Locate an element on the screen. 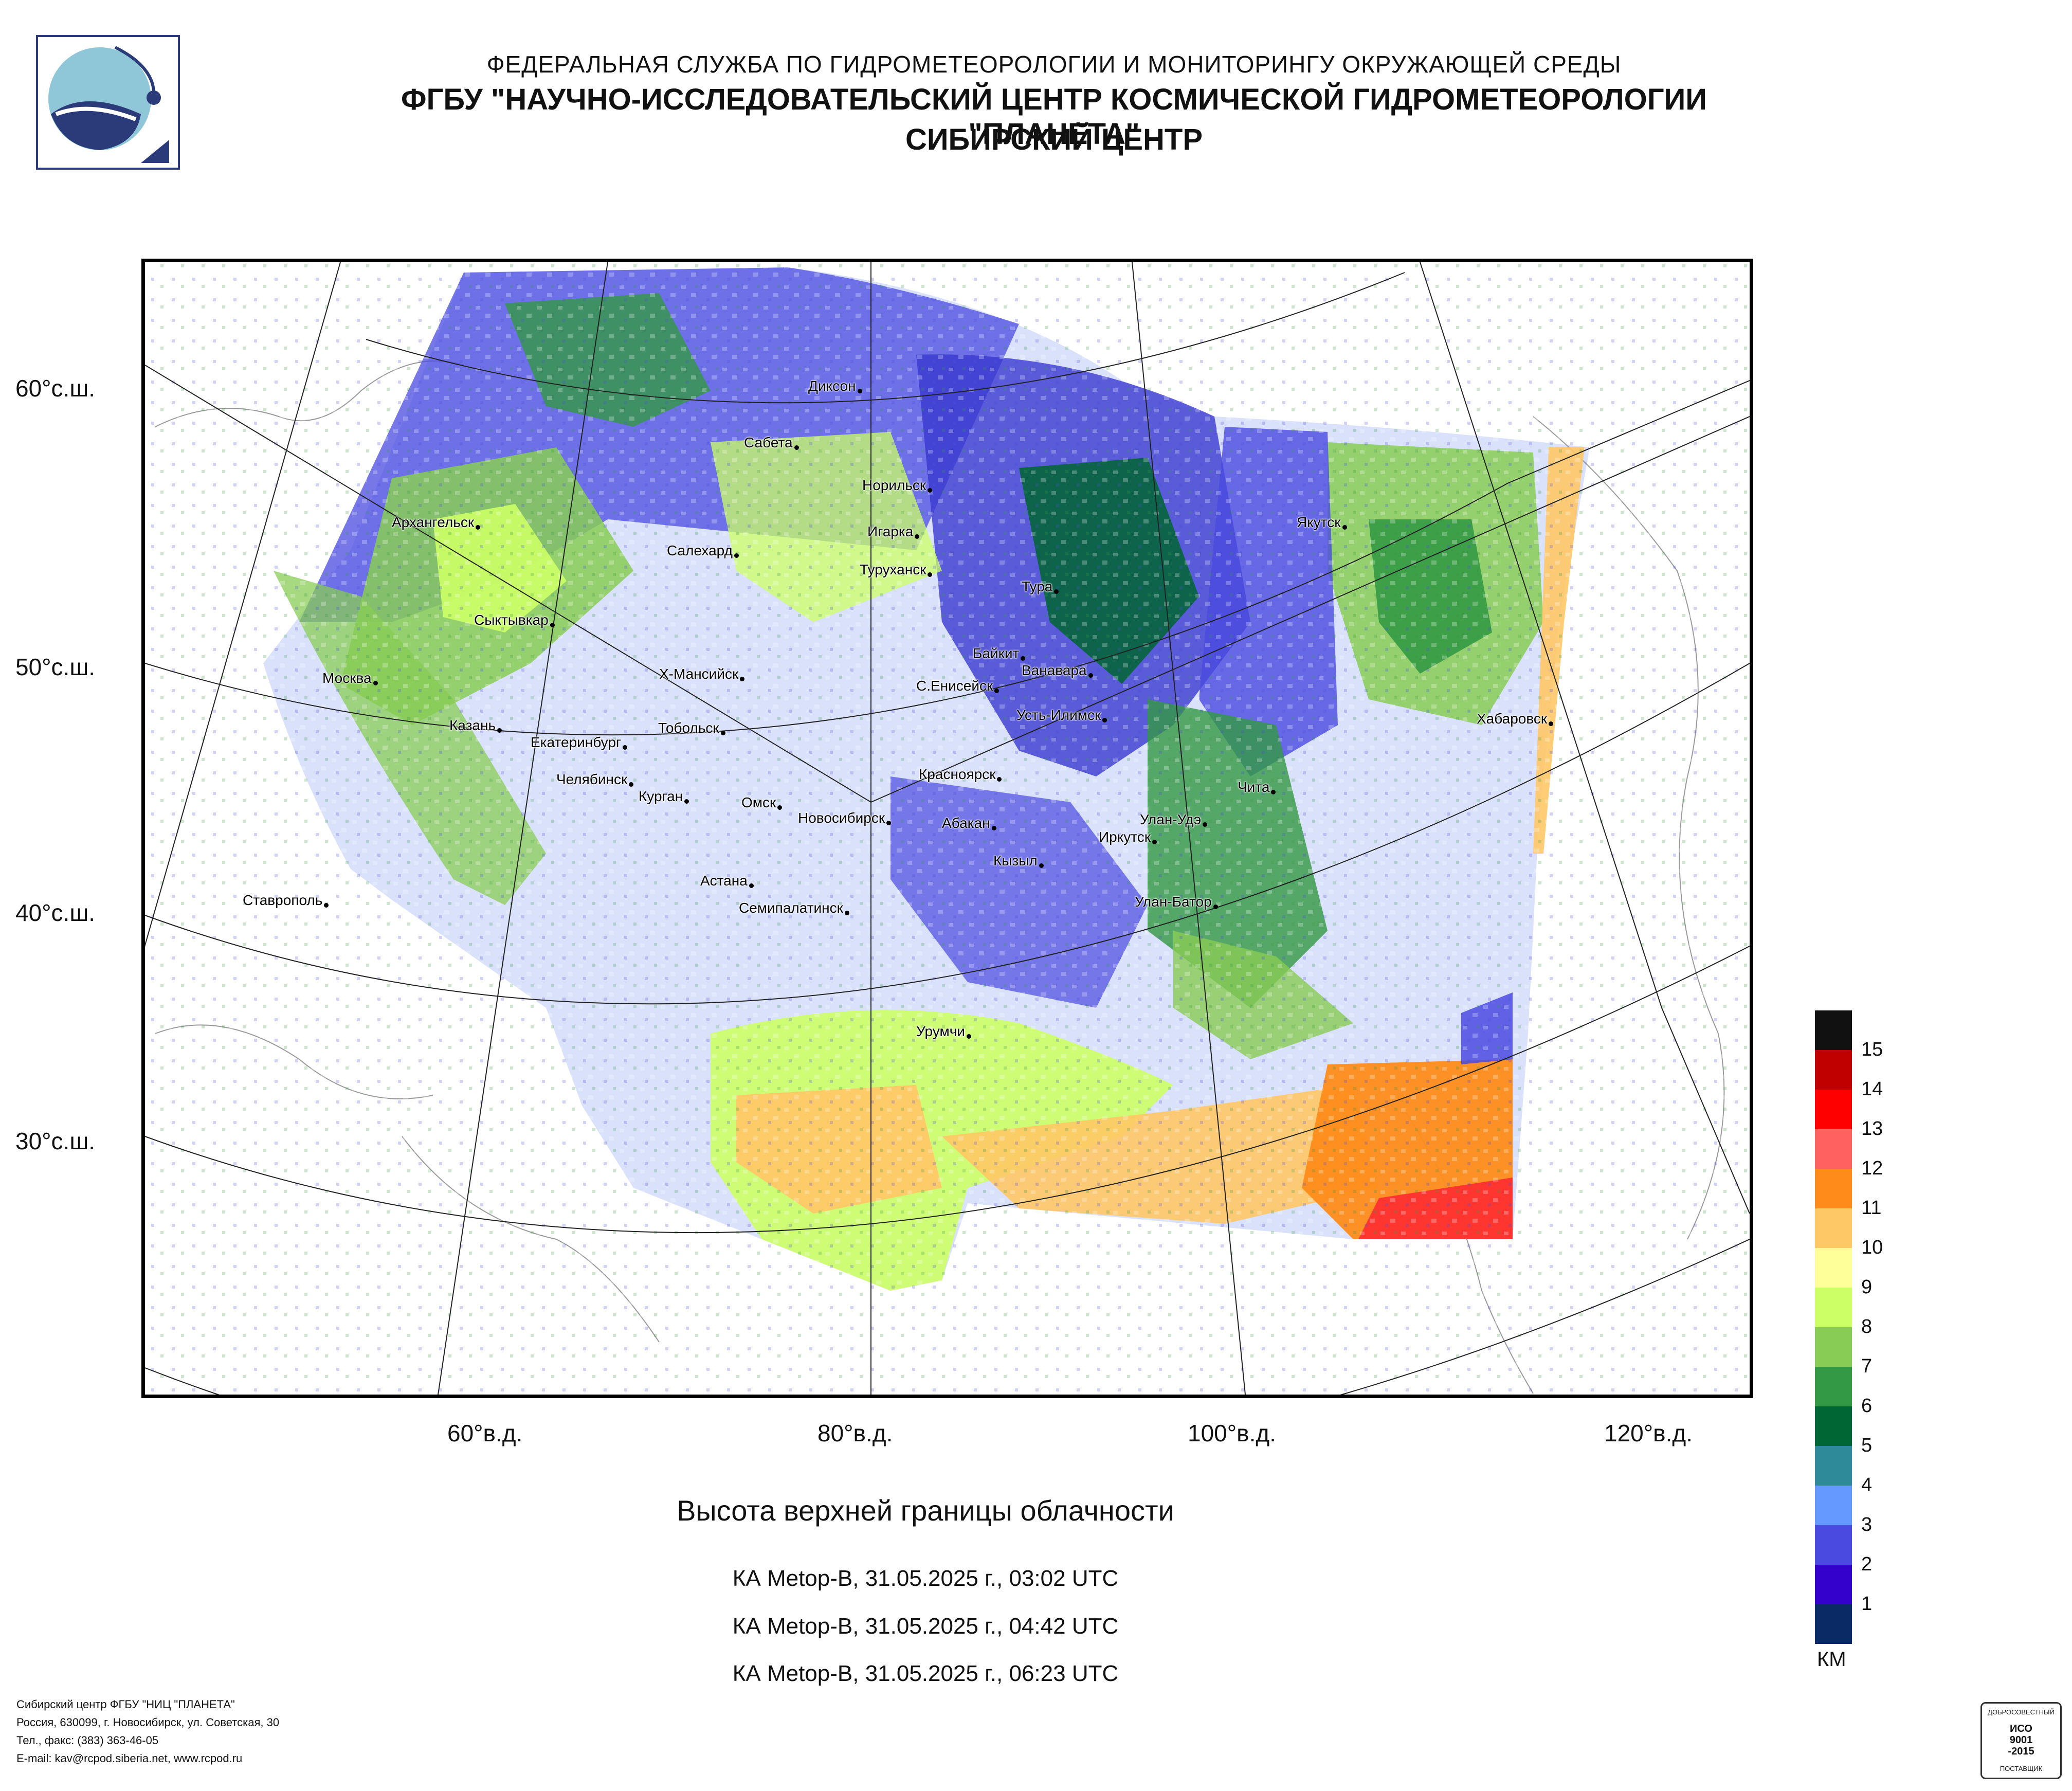 The height and width of the screenshot is (1791, 2072). legend-label: 15 is located at coordinates (1872, 1049).